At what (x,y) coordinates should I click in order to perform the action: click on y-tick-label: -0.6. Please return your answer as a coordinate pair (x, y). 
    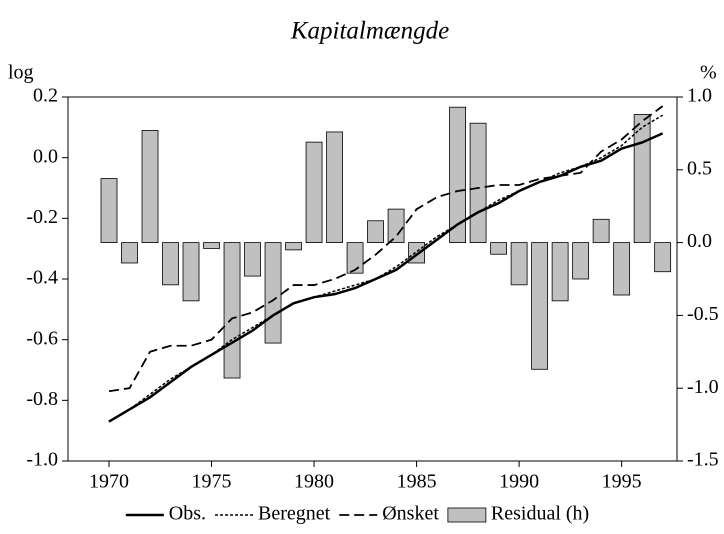
    Looking at the image, I should click on (42, 338).